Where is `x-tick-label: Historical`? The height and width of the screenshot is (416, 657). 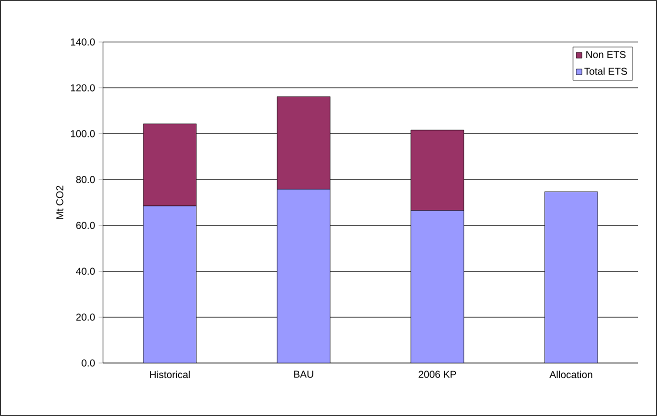 x-tick-label: Historical is located at coordinates (170, 374).